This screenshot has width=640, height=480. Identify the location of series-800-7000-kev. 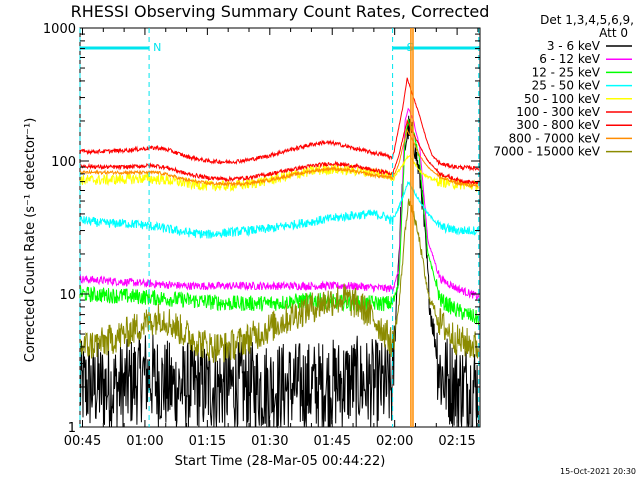
(279, 158).